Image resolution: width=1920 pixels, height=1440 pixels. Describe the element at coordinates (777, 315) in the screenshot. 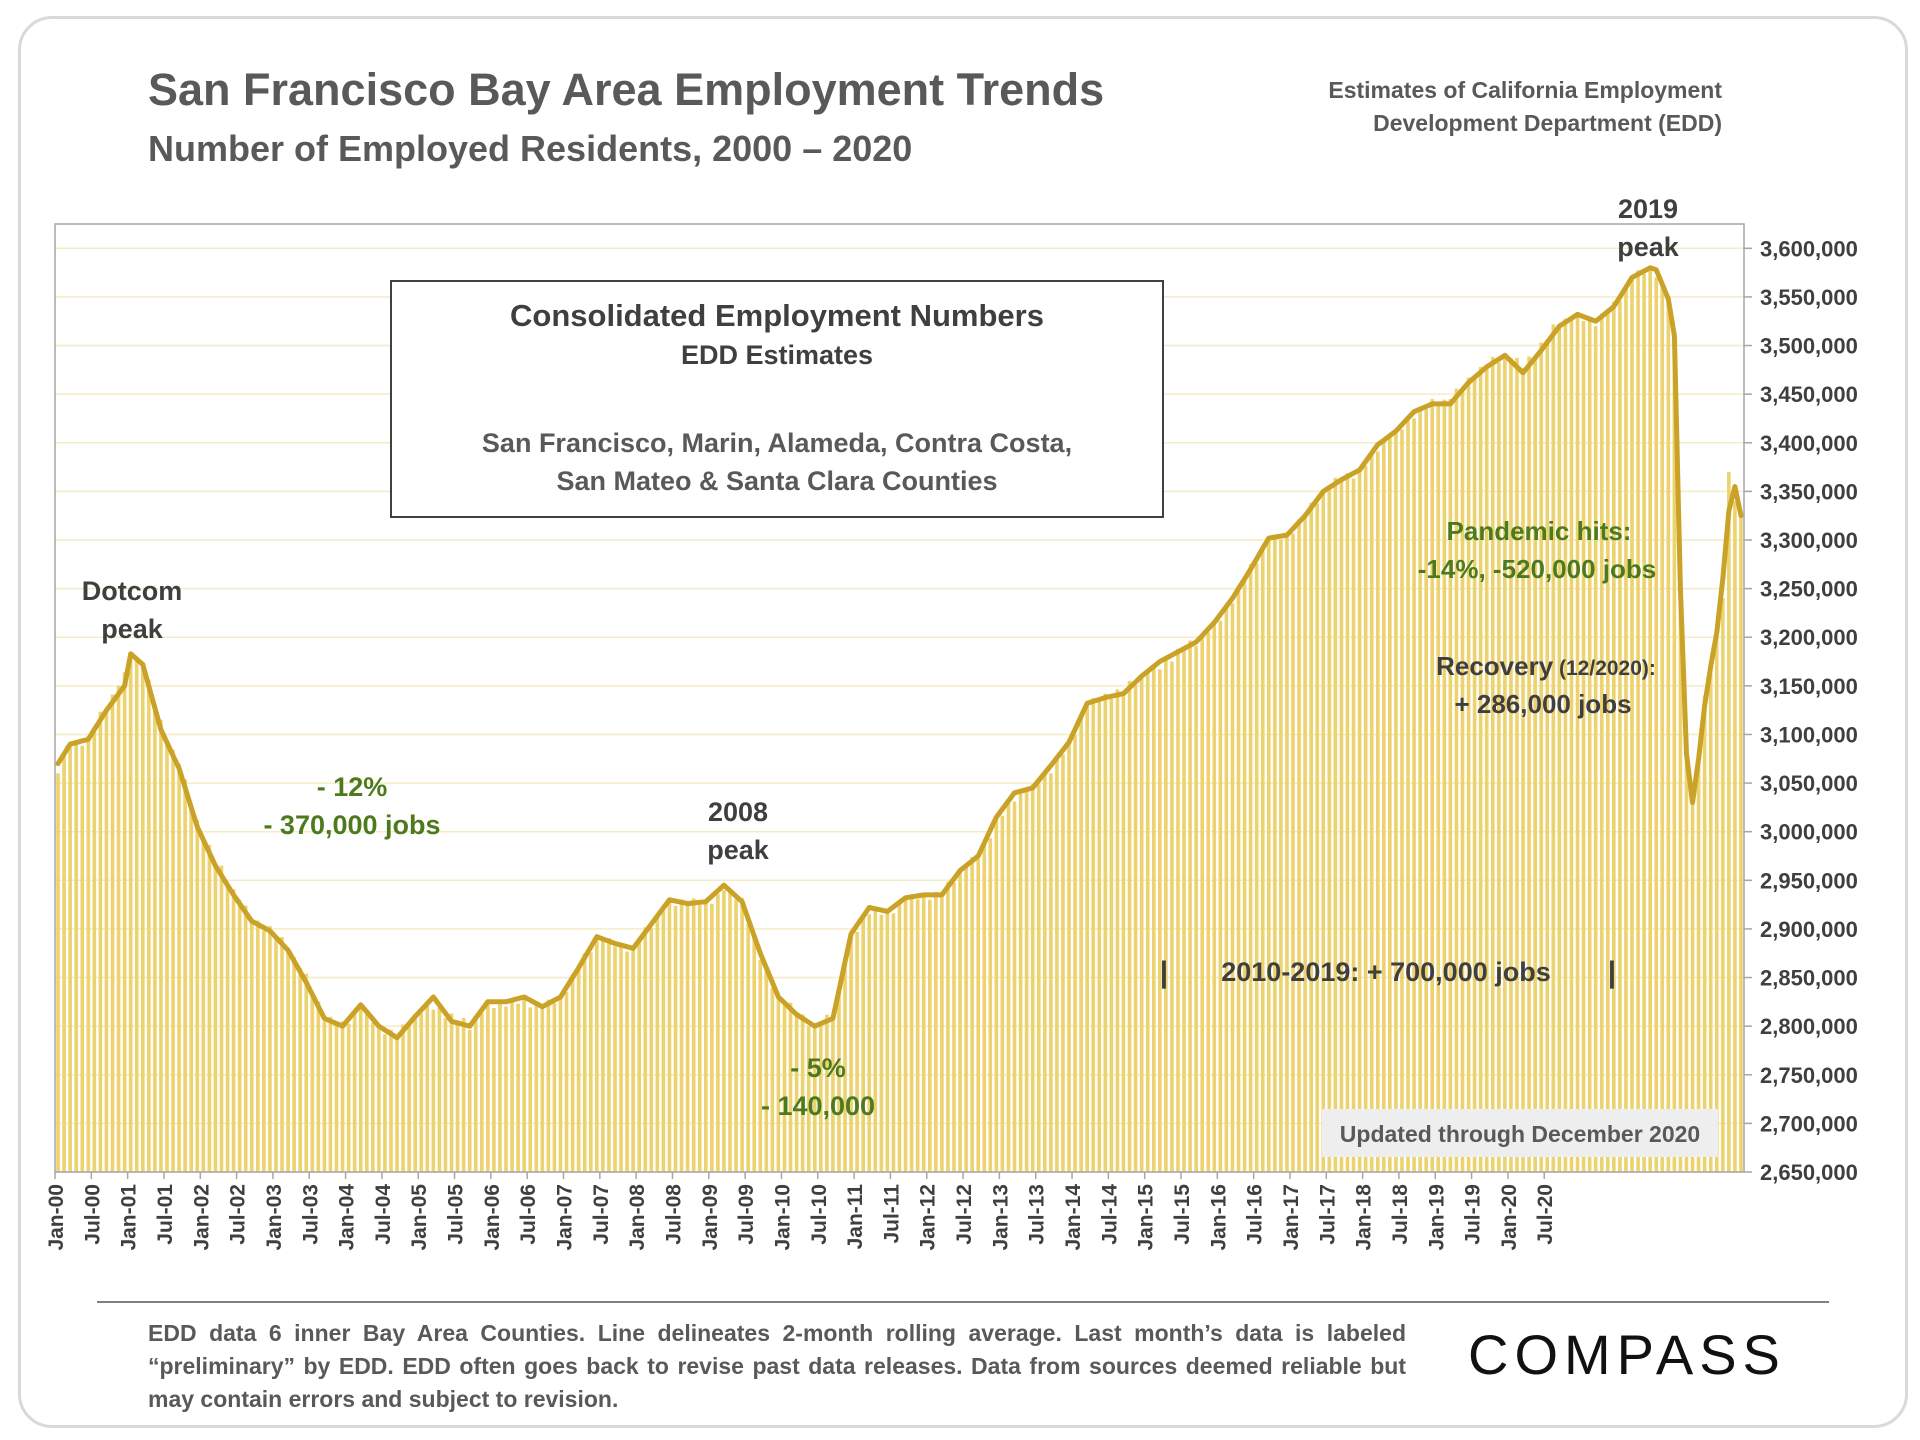

I see `legend-title: Consolidated Employment Numbers` at that location.